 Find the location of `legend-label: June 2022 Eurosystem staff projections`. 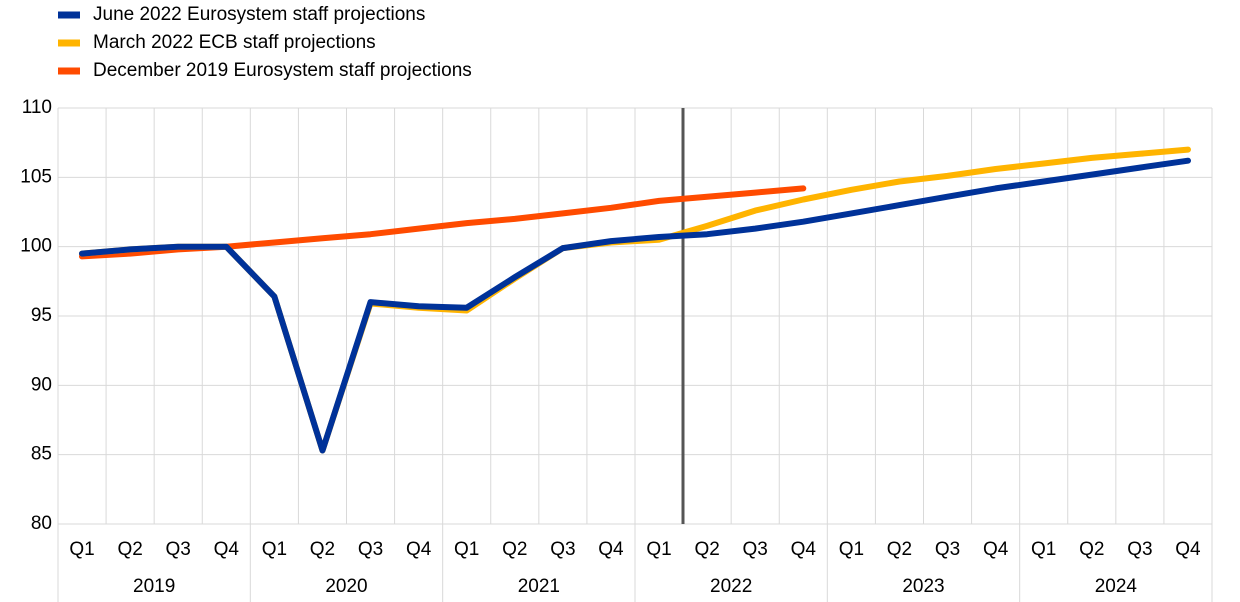

legend-label: June 2022 Eurosystem staff projections is located at coordinates (259, 14).